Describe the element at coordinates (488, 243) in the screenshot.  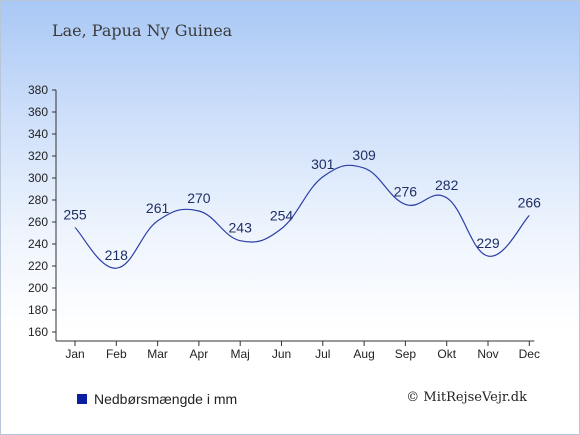
I see `data-label: 229` at that location.